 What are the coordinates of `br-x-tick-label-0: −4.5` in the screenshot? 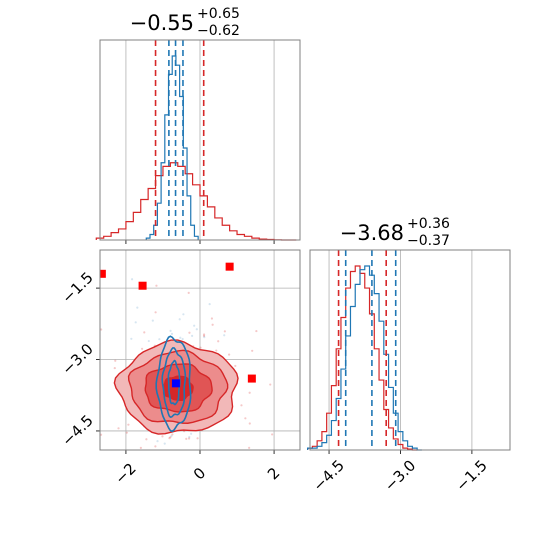 It's located at (328, 475).